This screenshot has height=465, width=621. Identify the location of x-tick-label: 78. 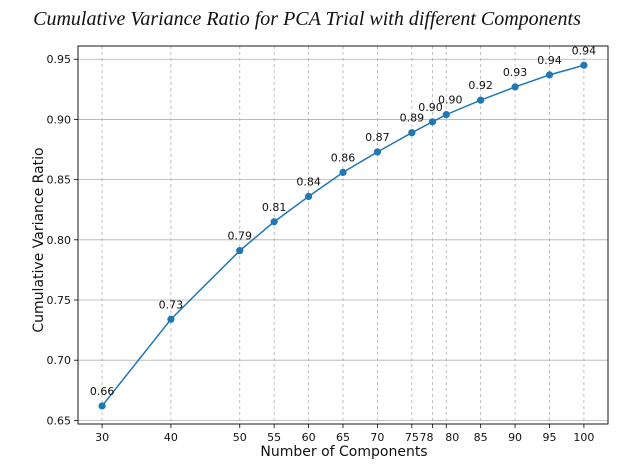
(426, 437).